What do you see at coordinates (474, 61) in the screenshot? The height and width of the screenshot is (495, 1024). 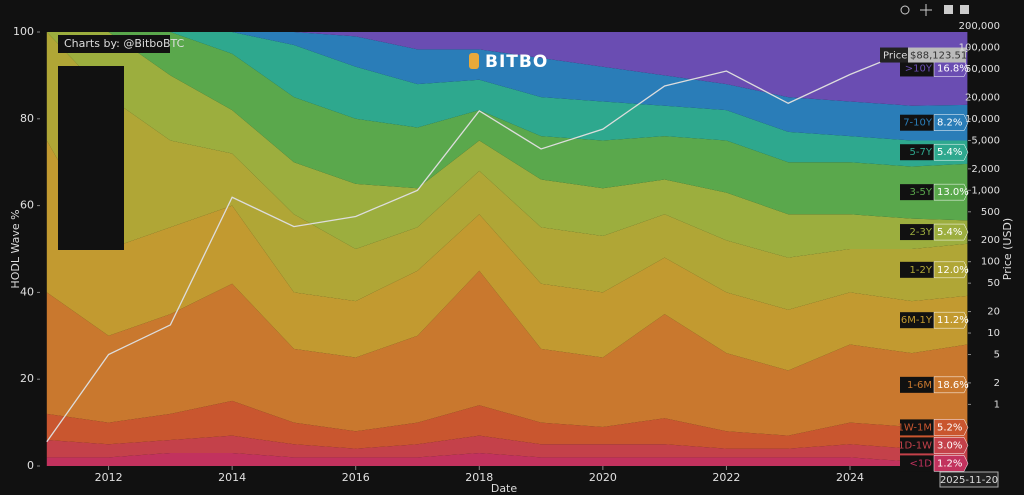 I see `logo-icon` at bounding box center [474, 61].